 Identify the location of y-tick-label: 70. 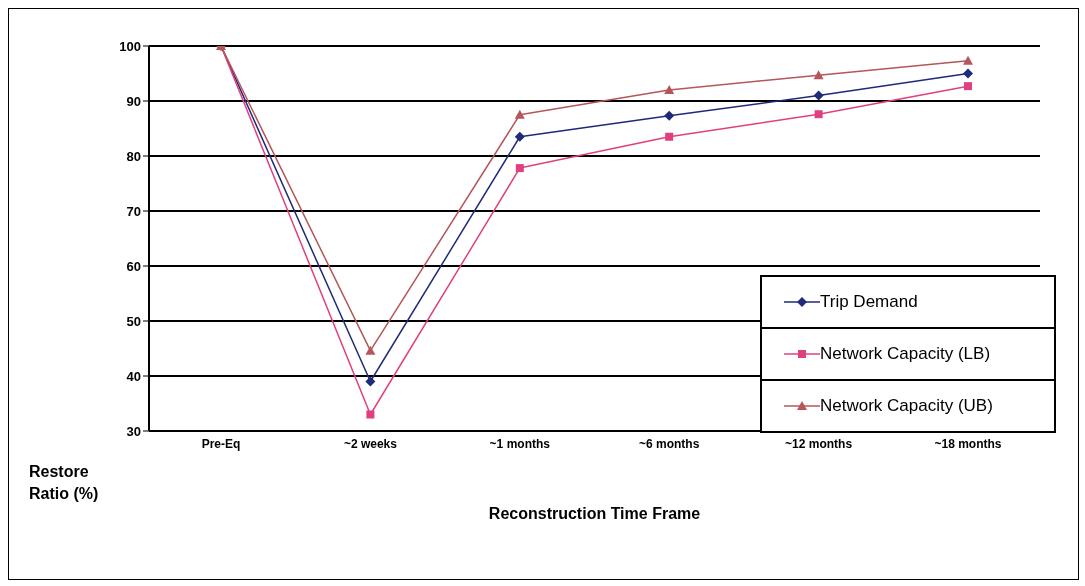
(133, 211).